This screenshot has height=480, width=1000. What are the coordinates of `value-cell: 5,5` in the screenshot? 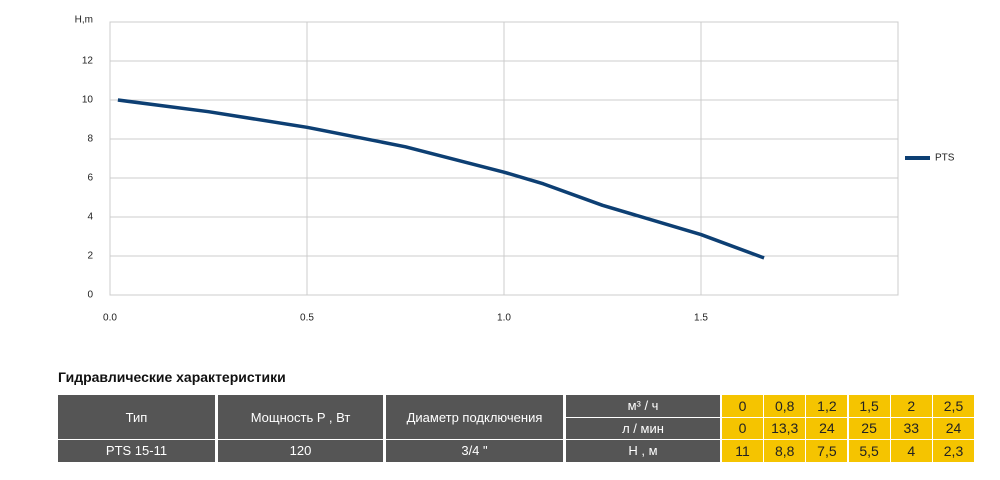 It's located at (869, 451).